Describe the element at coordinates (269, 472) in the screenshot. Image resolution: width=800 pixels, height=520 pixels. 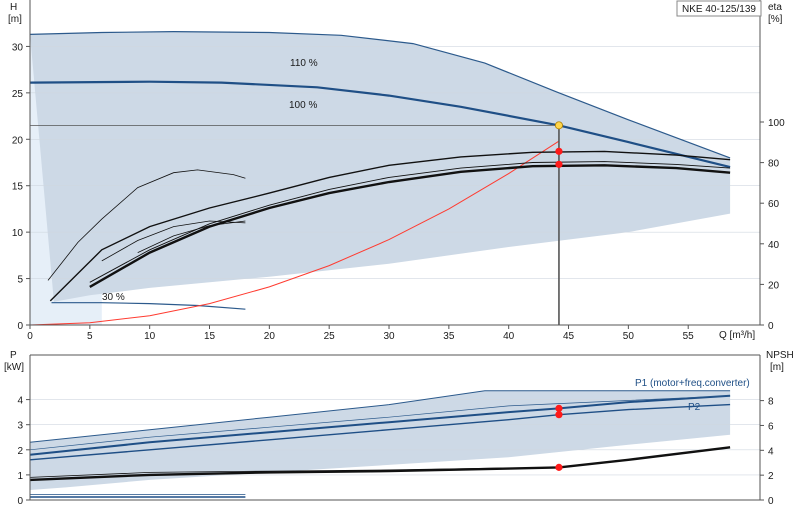
I see `npsh-partial-curve` at that location.